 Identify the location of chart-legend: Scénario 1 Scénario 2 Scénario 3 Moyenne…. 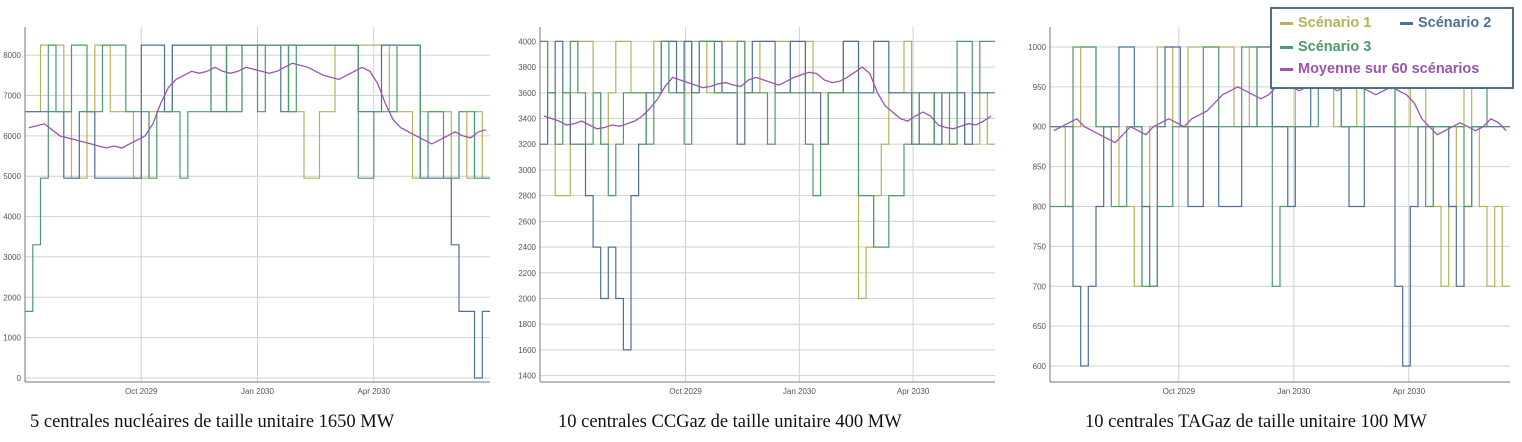
(1392, 48).